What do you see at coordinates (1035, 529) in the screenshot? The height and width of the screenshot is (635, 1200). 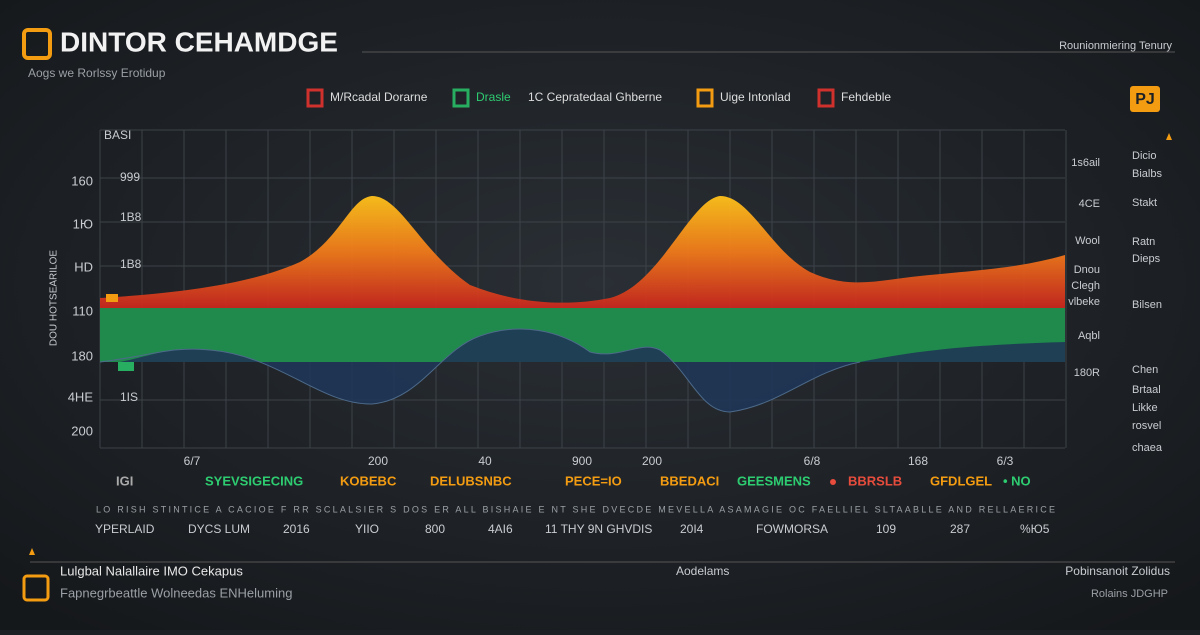 I see `row-value: %Ю5` at bounding box center [1035, 529].